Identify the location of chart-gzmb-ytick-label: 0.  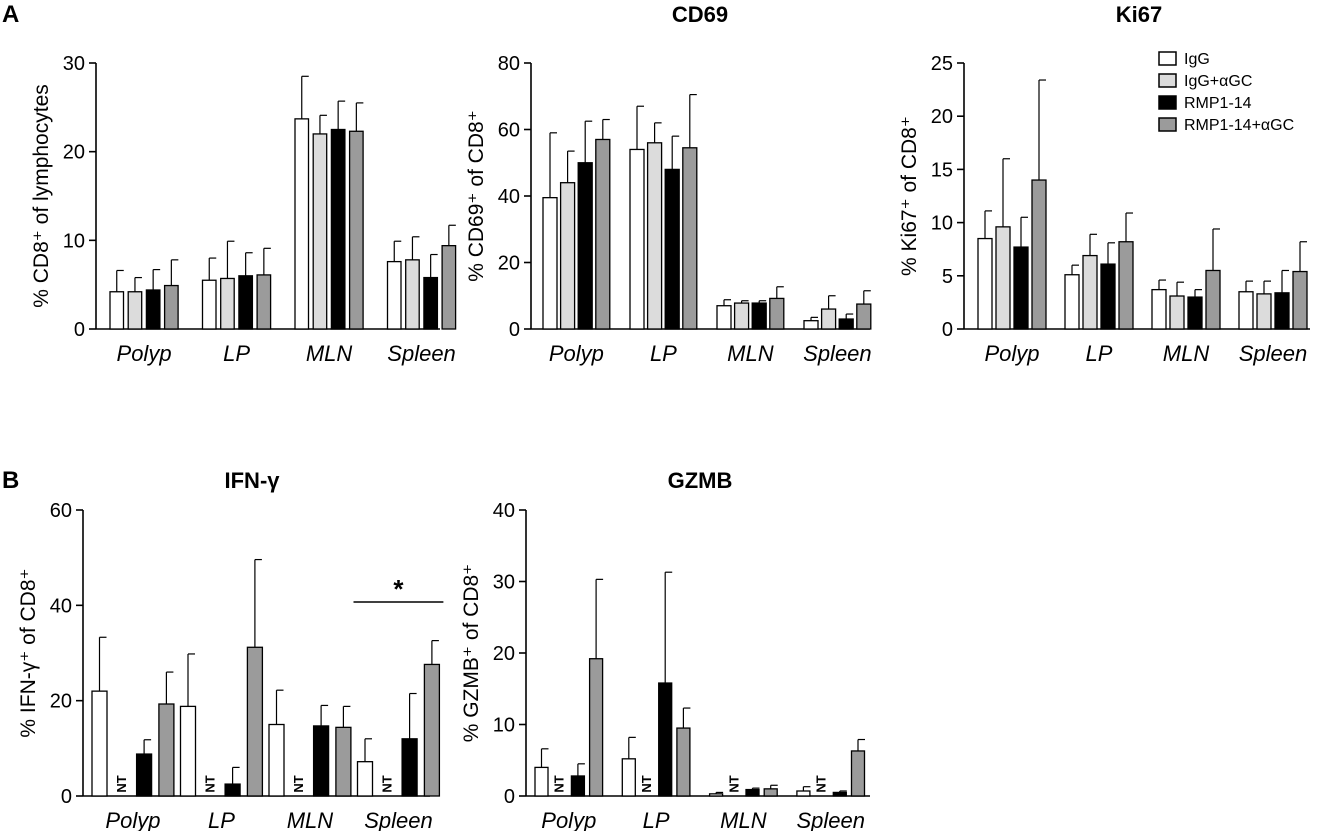
(509, 797).